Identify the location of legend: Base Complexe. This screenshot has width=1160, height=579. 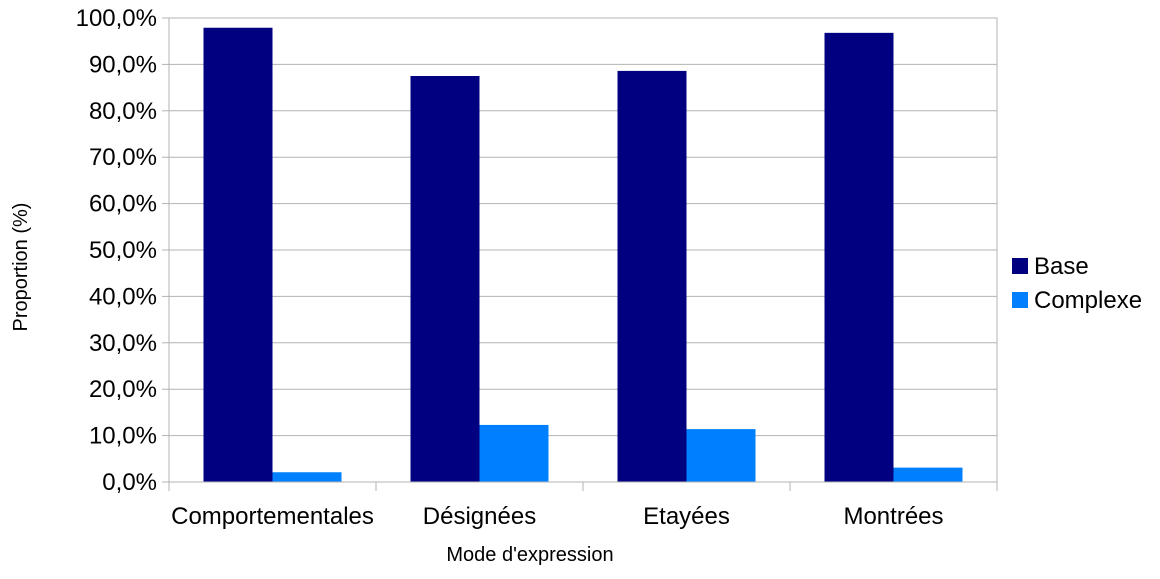
(1077, 283).